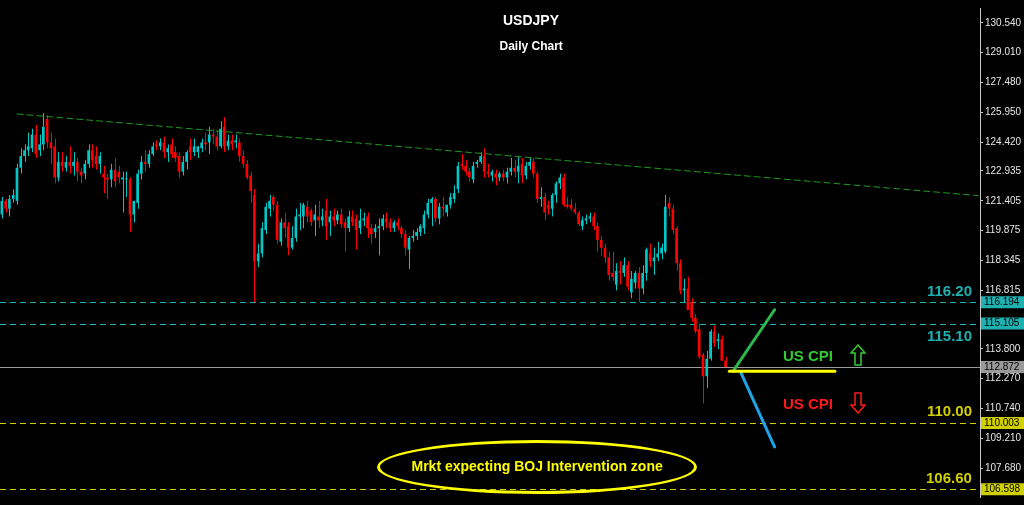 The height and width of the screenshot is (505, 1024). Describe the element at coordinates (537, 466) in the screenshot. I see `annotation: Mrkt expecting BOJ Intervention zone` at that location.